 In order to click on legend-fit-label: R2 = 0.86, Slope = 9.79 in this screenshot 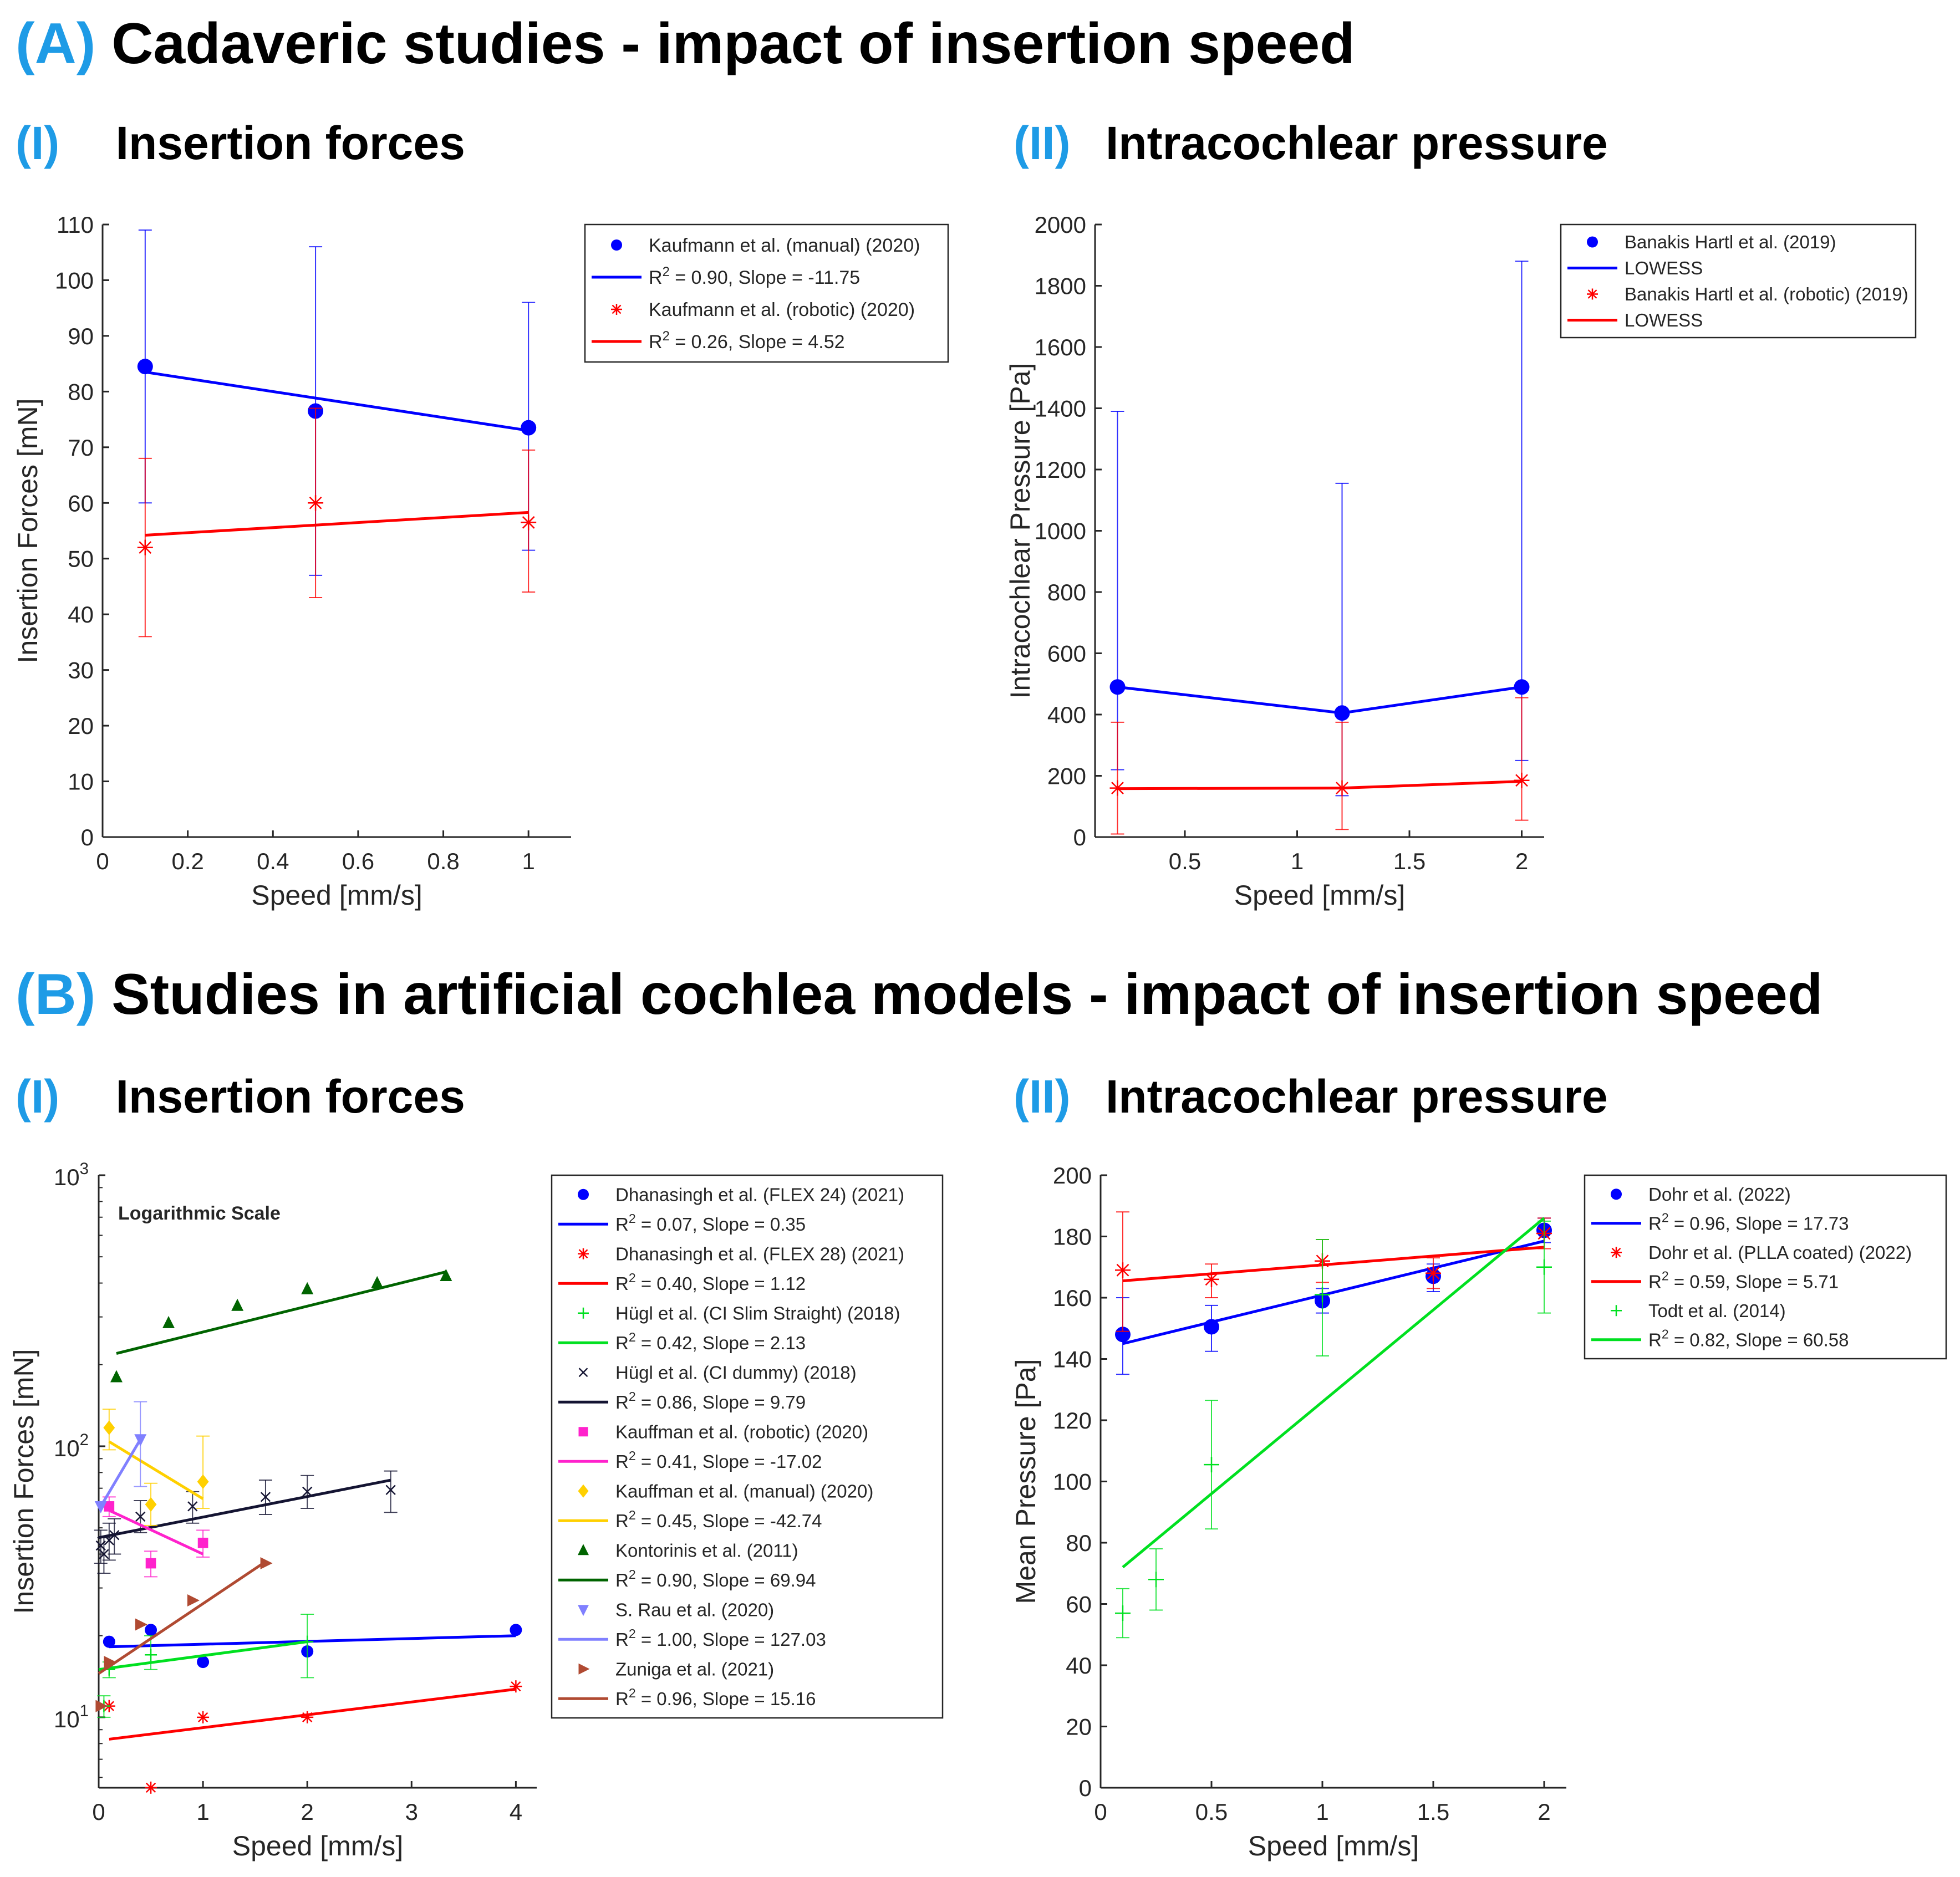, I will do `click(711, 1401)`.